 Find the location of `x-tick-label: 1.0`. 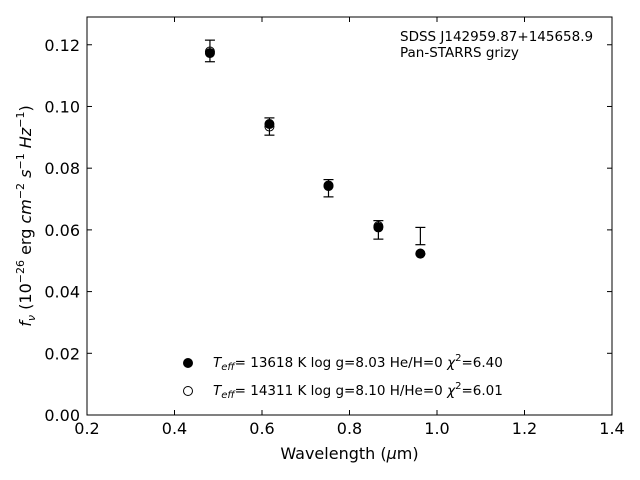

x-tick-label: 1.0 is located at coordinates (436, 428).